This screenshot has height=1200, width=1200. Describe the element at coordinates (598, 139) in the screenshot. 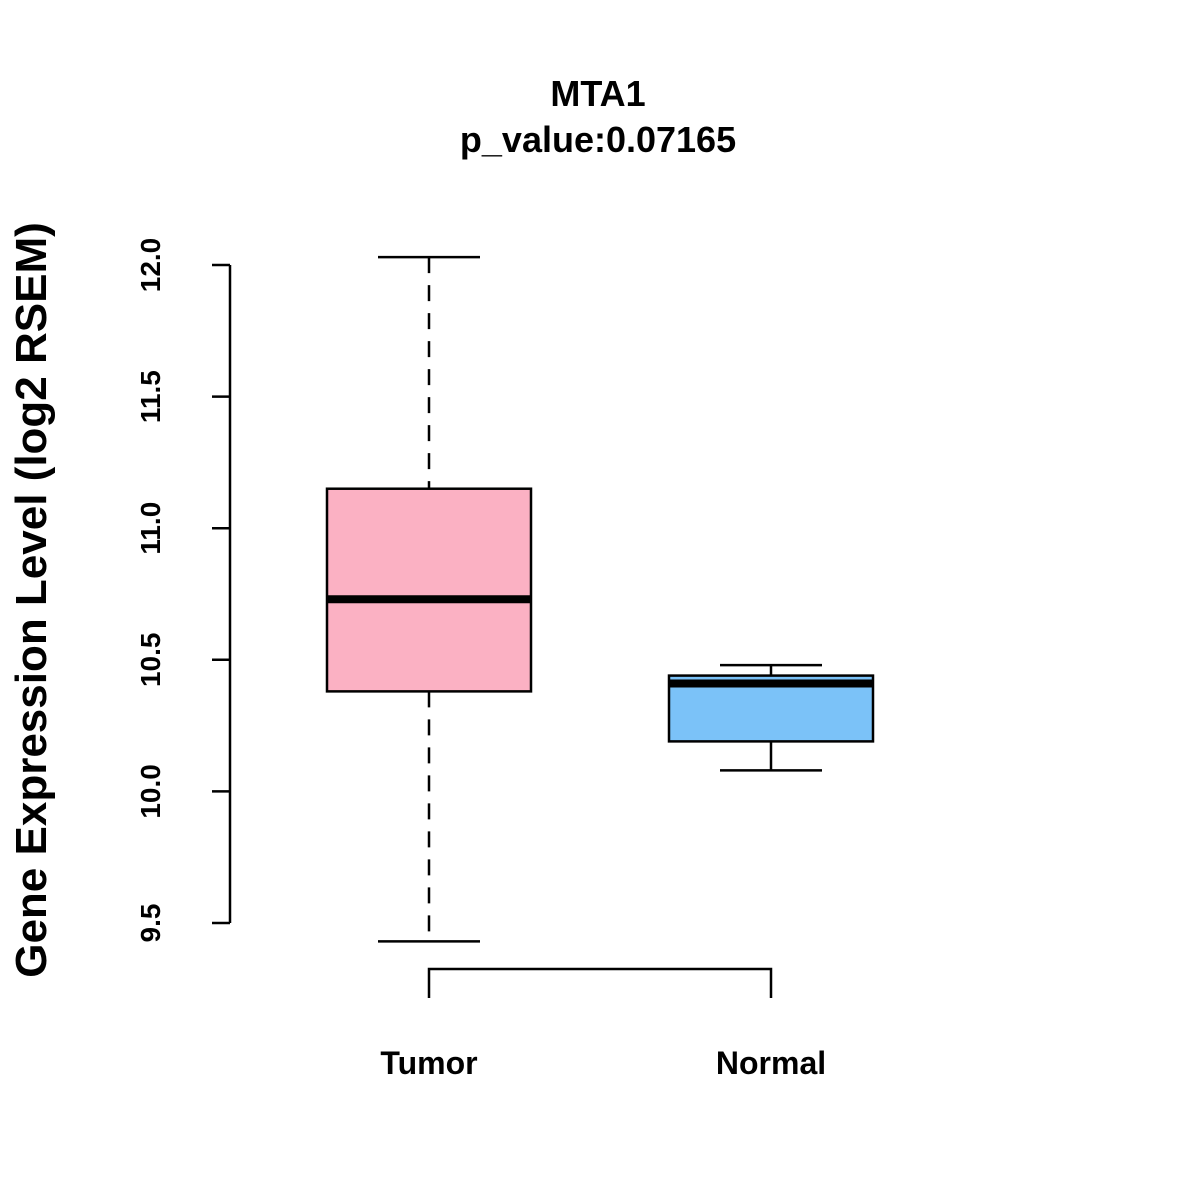

I see `chart-subtitle: p_value:0.07165` at that location.